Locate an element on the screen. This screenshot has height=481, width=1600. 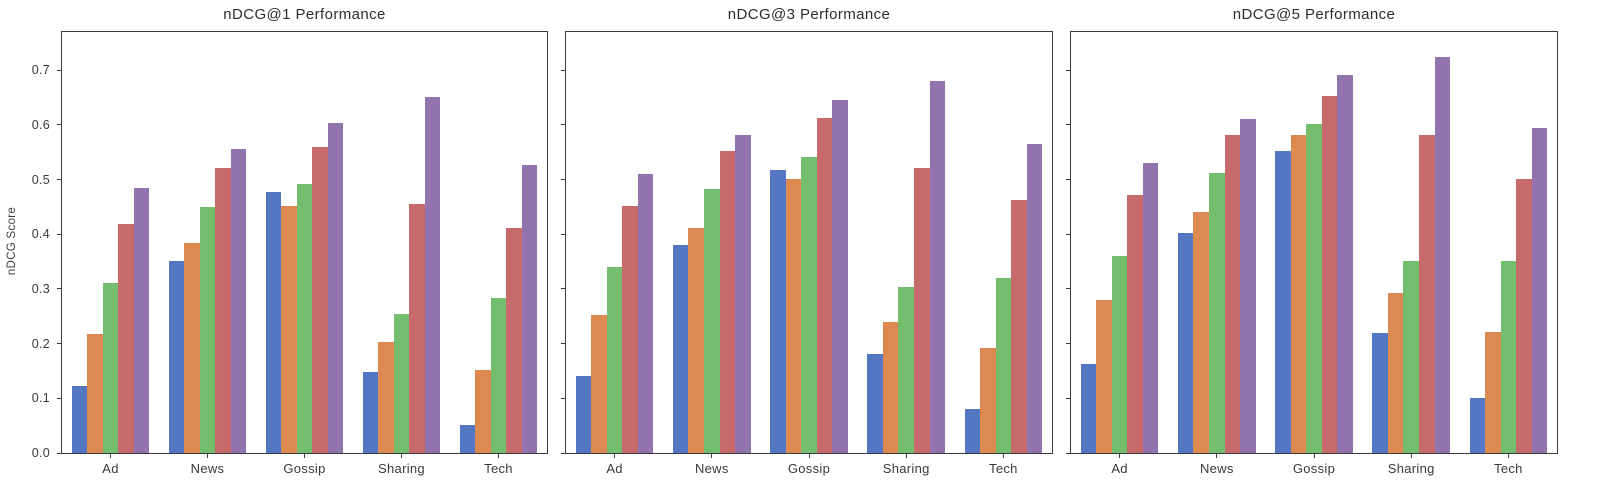
y-tick-label: 0.5 is located at coordinates (40, 179).